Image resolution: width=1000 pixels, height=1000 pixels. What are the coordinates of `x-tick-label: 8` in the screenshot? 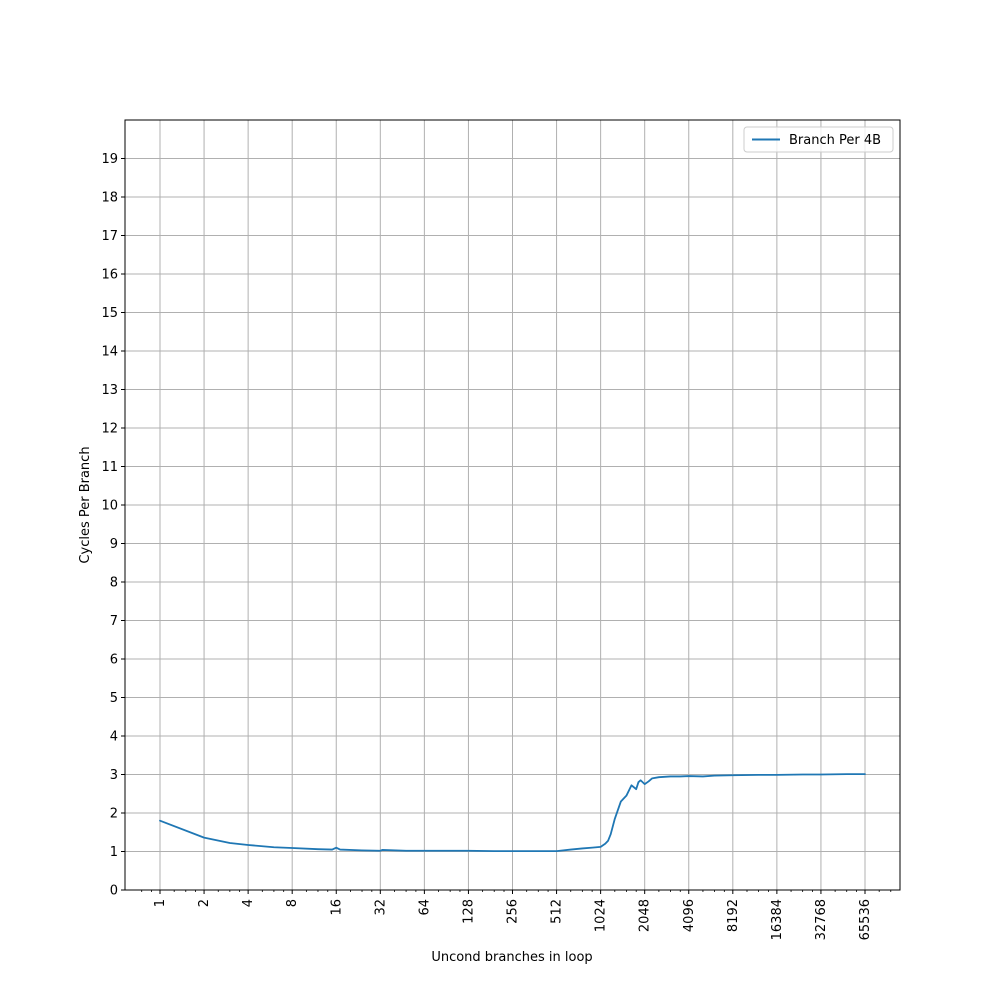 It's located at (292, 903).